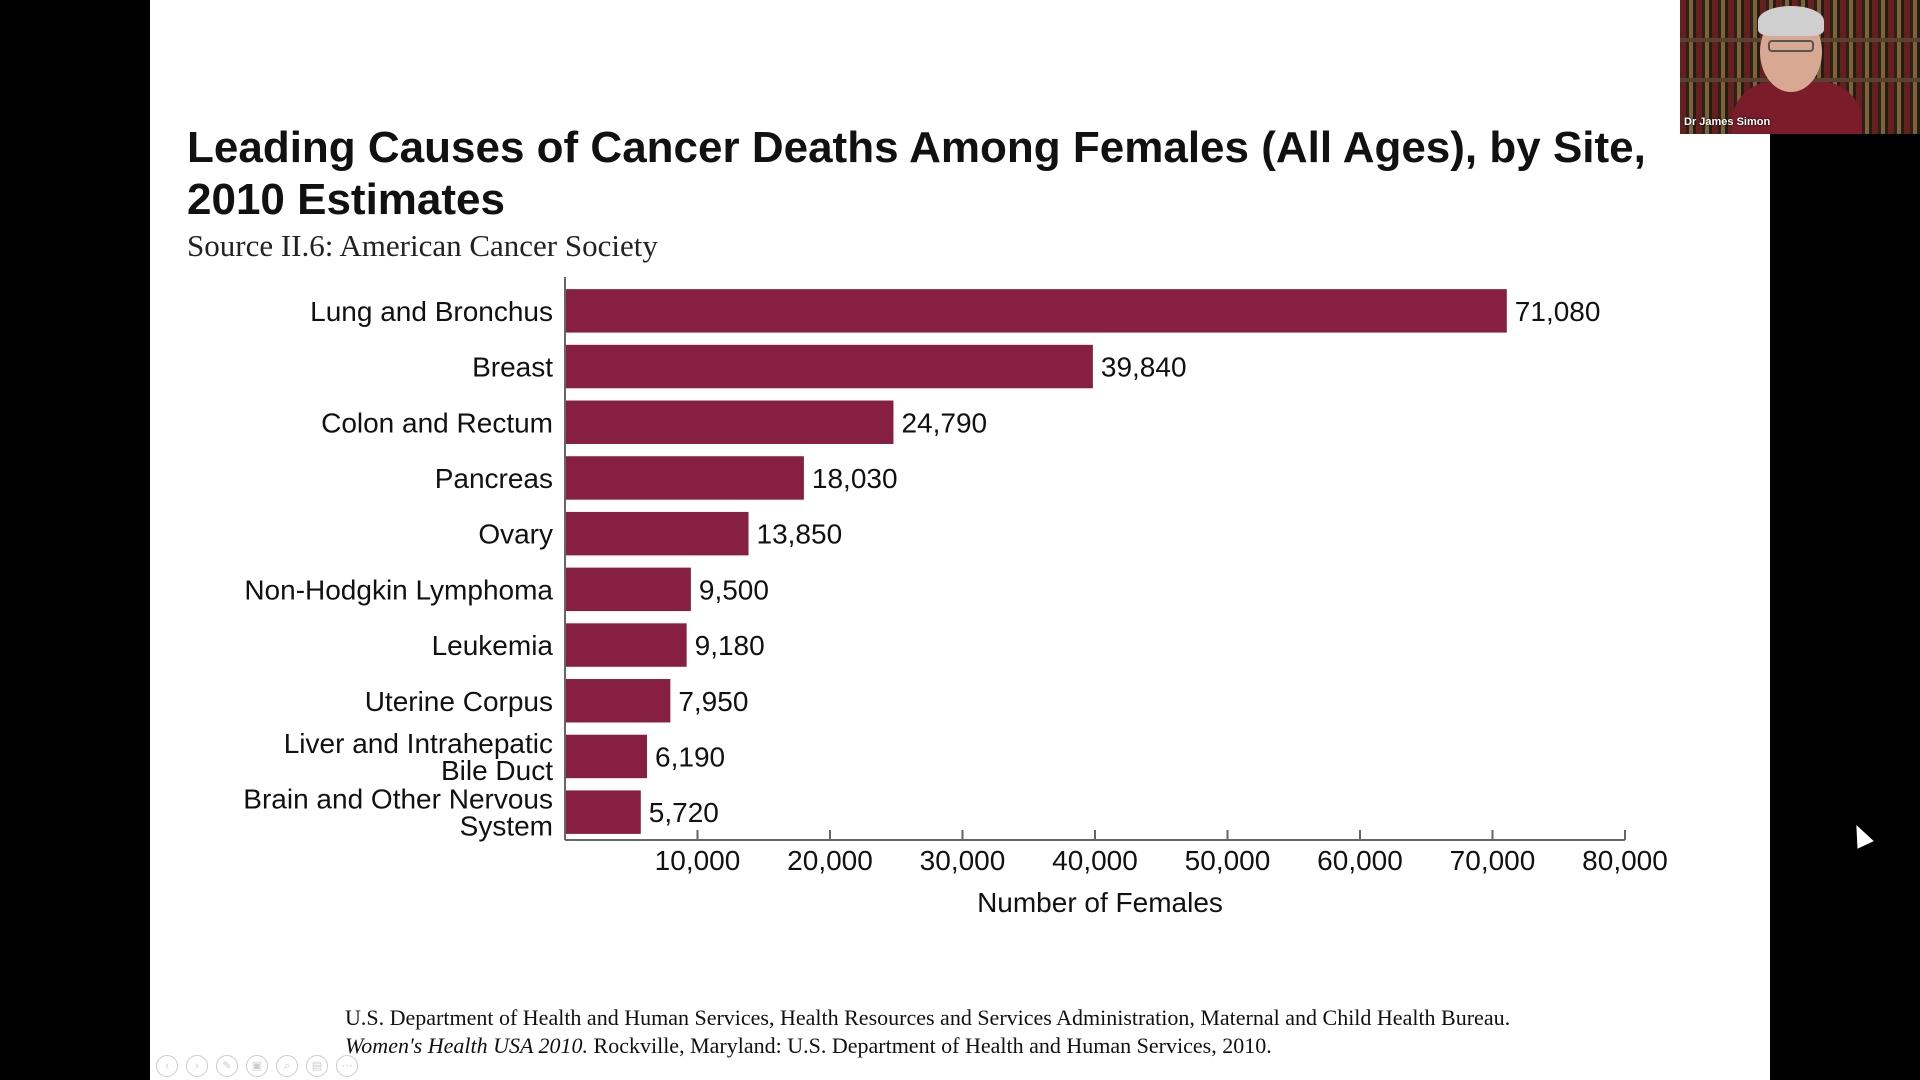 The image size is (1920, 1080). What do you see at coordinates (730, 645) in the screenshot?
I see `value-label-6: 9,180` at bounding box center [730, 645].